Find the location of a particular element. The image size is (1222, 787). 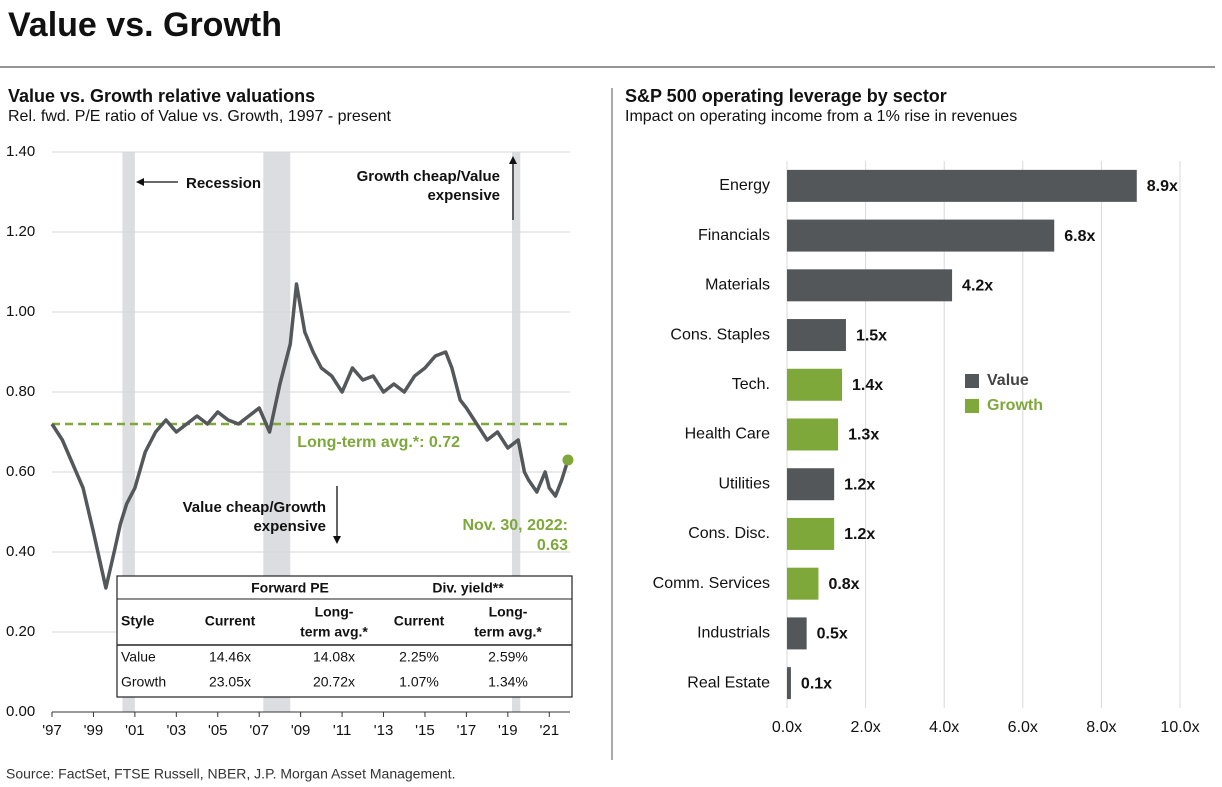

table-cell: 14.08x is located at coordinates (334, 657).